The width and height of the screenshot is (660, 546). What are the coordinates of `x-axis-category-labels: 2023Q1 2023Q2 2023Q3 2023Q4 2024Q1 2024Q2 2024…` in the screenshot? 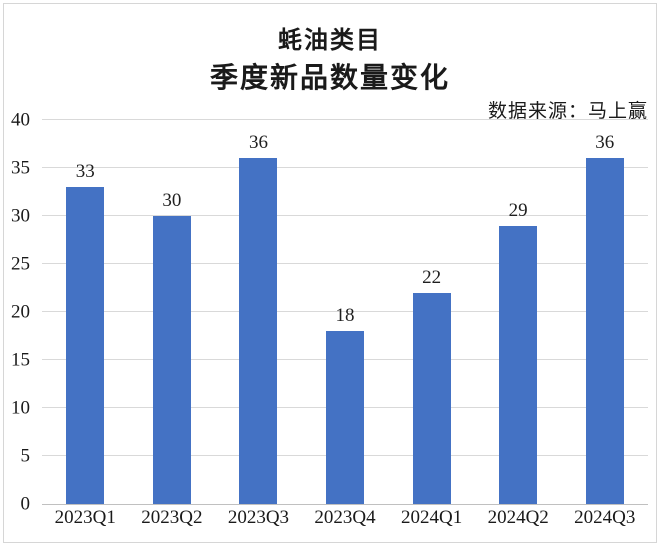 It's located at (345, 518).